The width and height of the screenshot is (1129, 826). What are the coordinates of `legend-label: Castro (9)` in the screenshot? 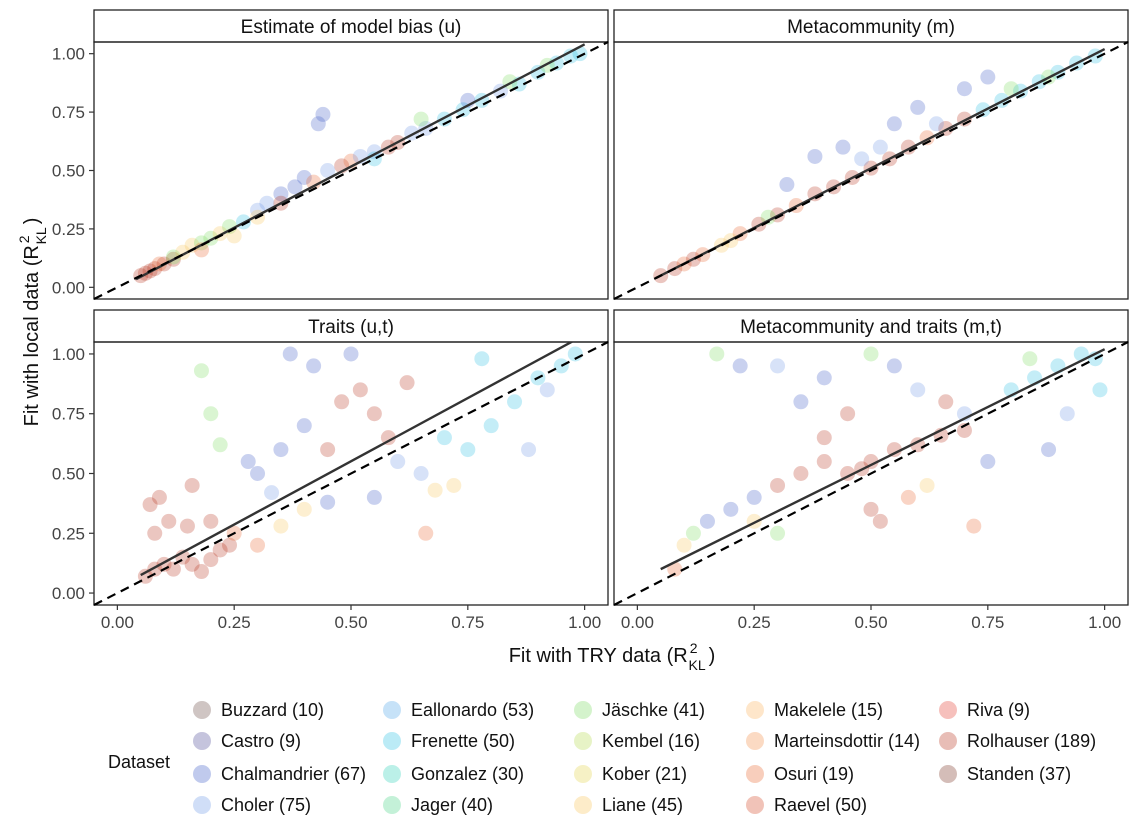 It's located at (261, 741).